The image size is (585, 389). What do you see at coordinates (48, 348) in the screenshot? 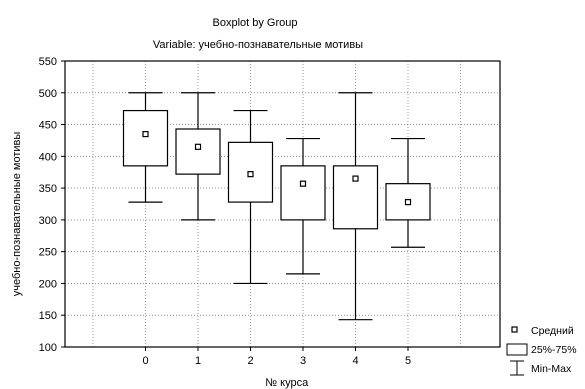
I see `y-tick-label: 100` at bounding box center [48, 348].